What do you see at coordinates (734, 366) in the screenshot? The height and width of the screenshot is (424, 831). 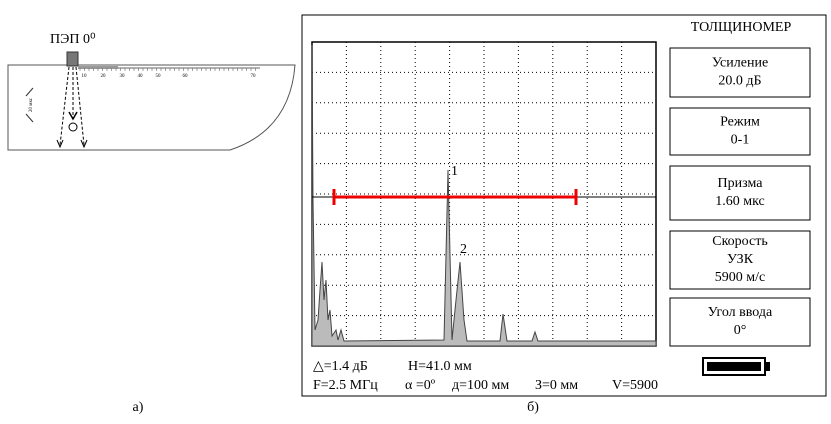 I see `battery-level` at bounding box center [734, 366].